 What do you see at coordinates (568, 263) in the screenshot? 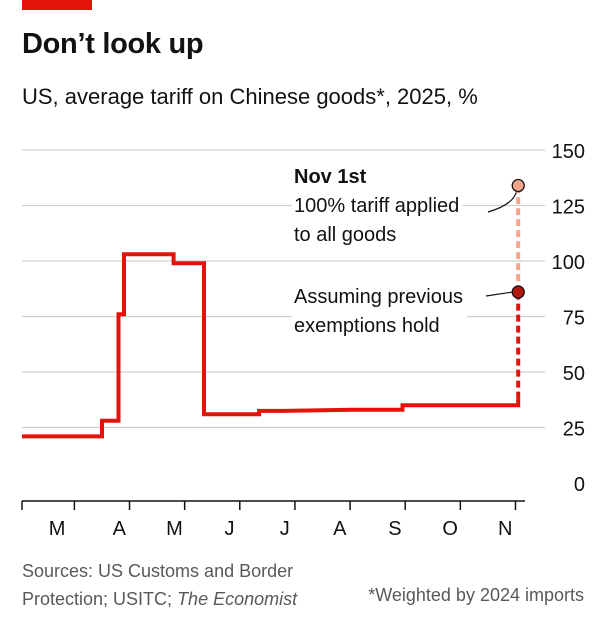
I see `y-tick-label: 100` at bounding box center [568, 263].